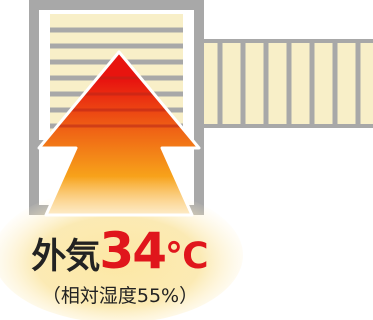 Image resolution: width=373 pixels, height=320 pixels. What do you see at coordinates (65, 257) in the screenshot?
I see `outside-air-text: 外気` at bounding box center [65, 257].